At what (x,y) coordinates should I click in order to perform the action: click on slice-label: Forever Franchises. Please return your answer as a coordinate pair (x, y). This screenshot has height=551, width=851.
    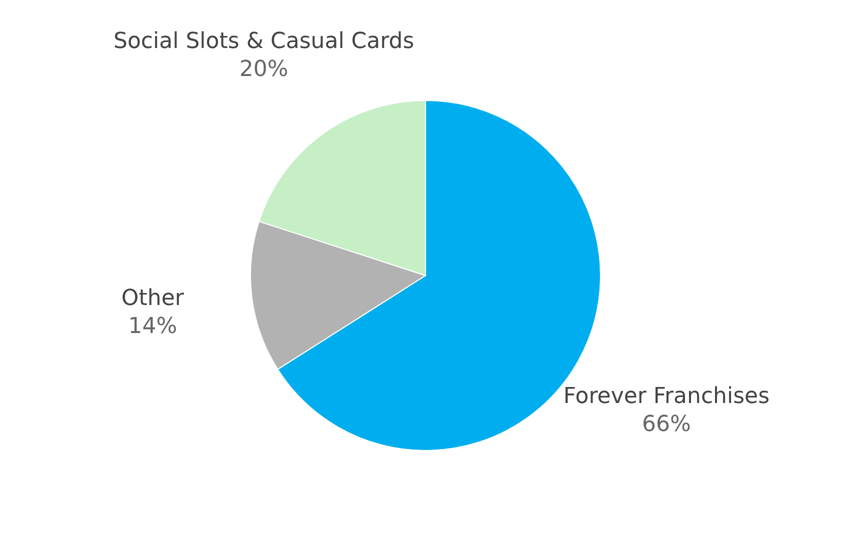
    Looking at the image, I should click on (666, 396).